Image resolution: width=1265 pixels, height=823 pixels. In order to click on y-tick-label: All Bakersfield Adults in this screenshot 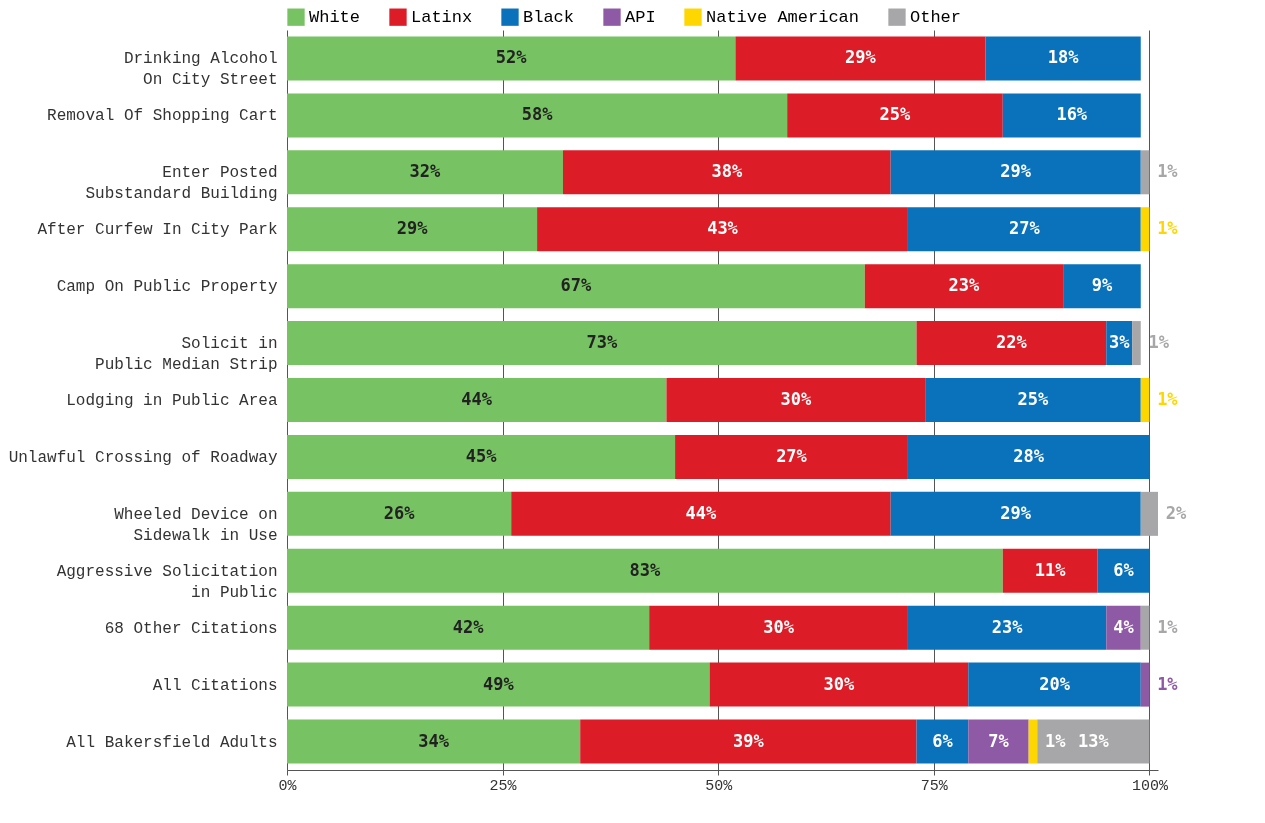, I will do `click(172, 742)`.